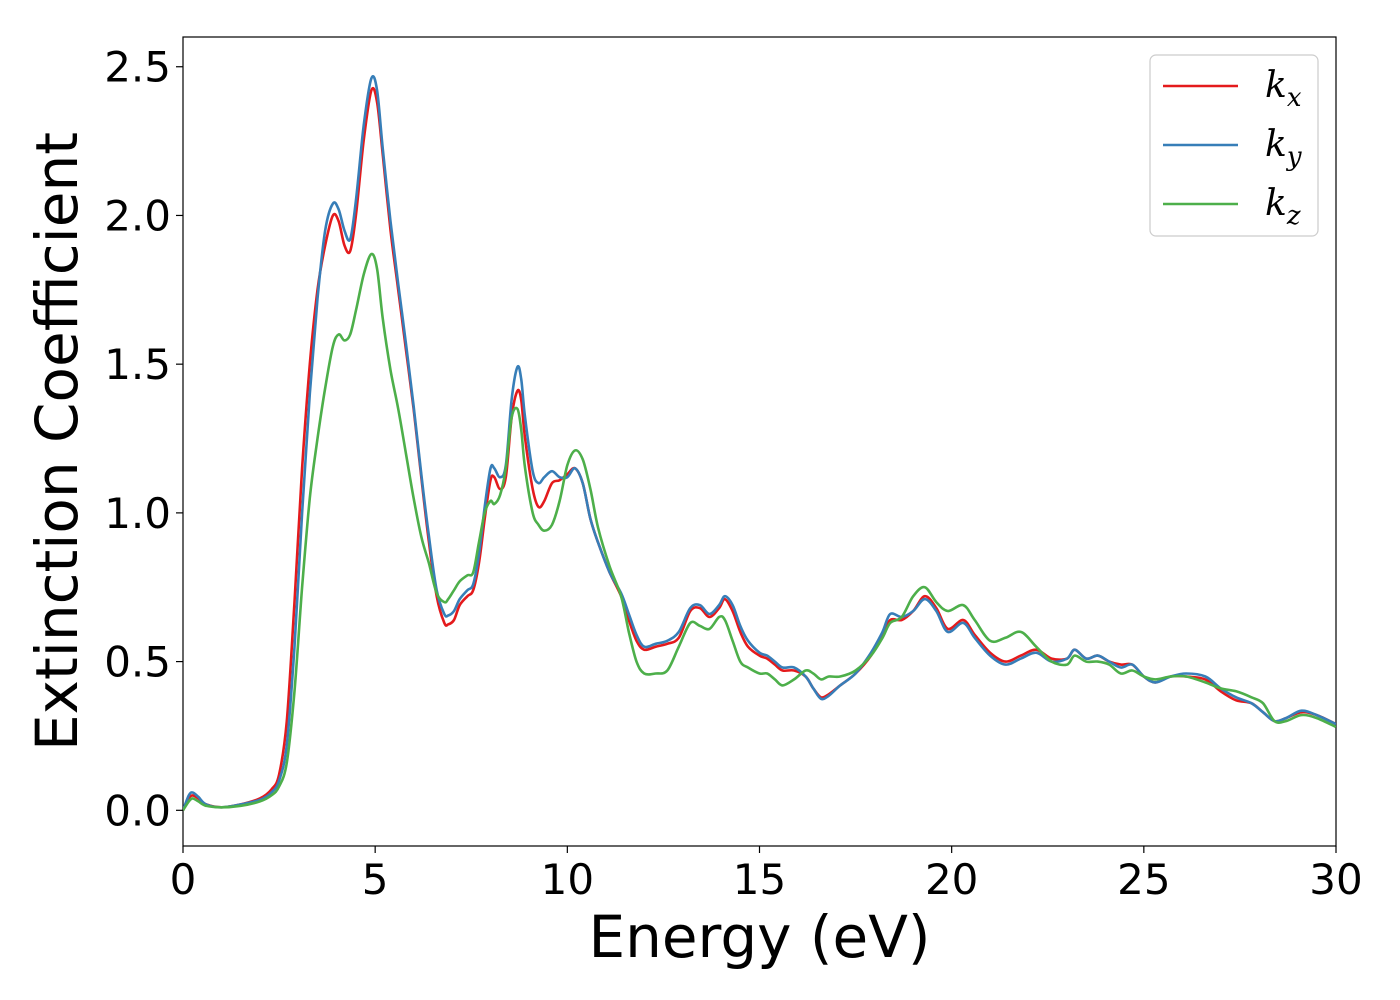 This screenshot has width=1400, height=1000. What do you see at coordinates (137, 67) in the screenshot?
I see `y-tick-label: 2.5` at bounding box center [137, 67].